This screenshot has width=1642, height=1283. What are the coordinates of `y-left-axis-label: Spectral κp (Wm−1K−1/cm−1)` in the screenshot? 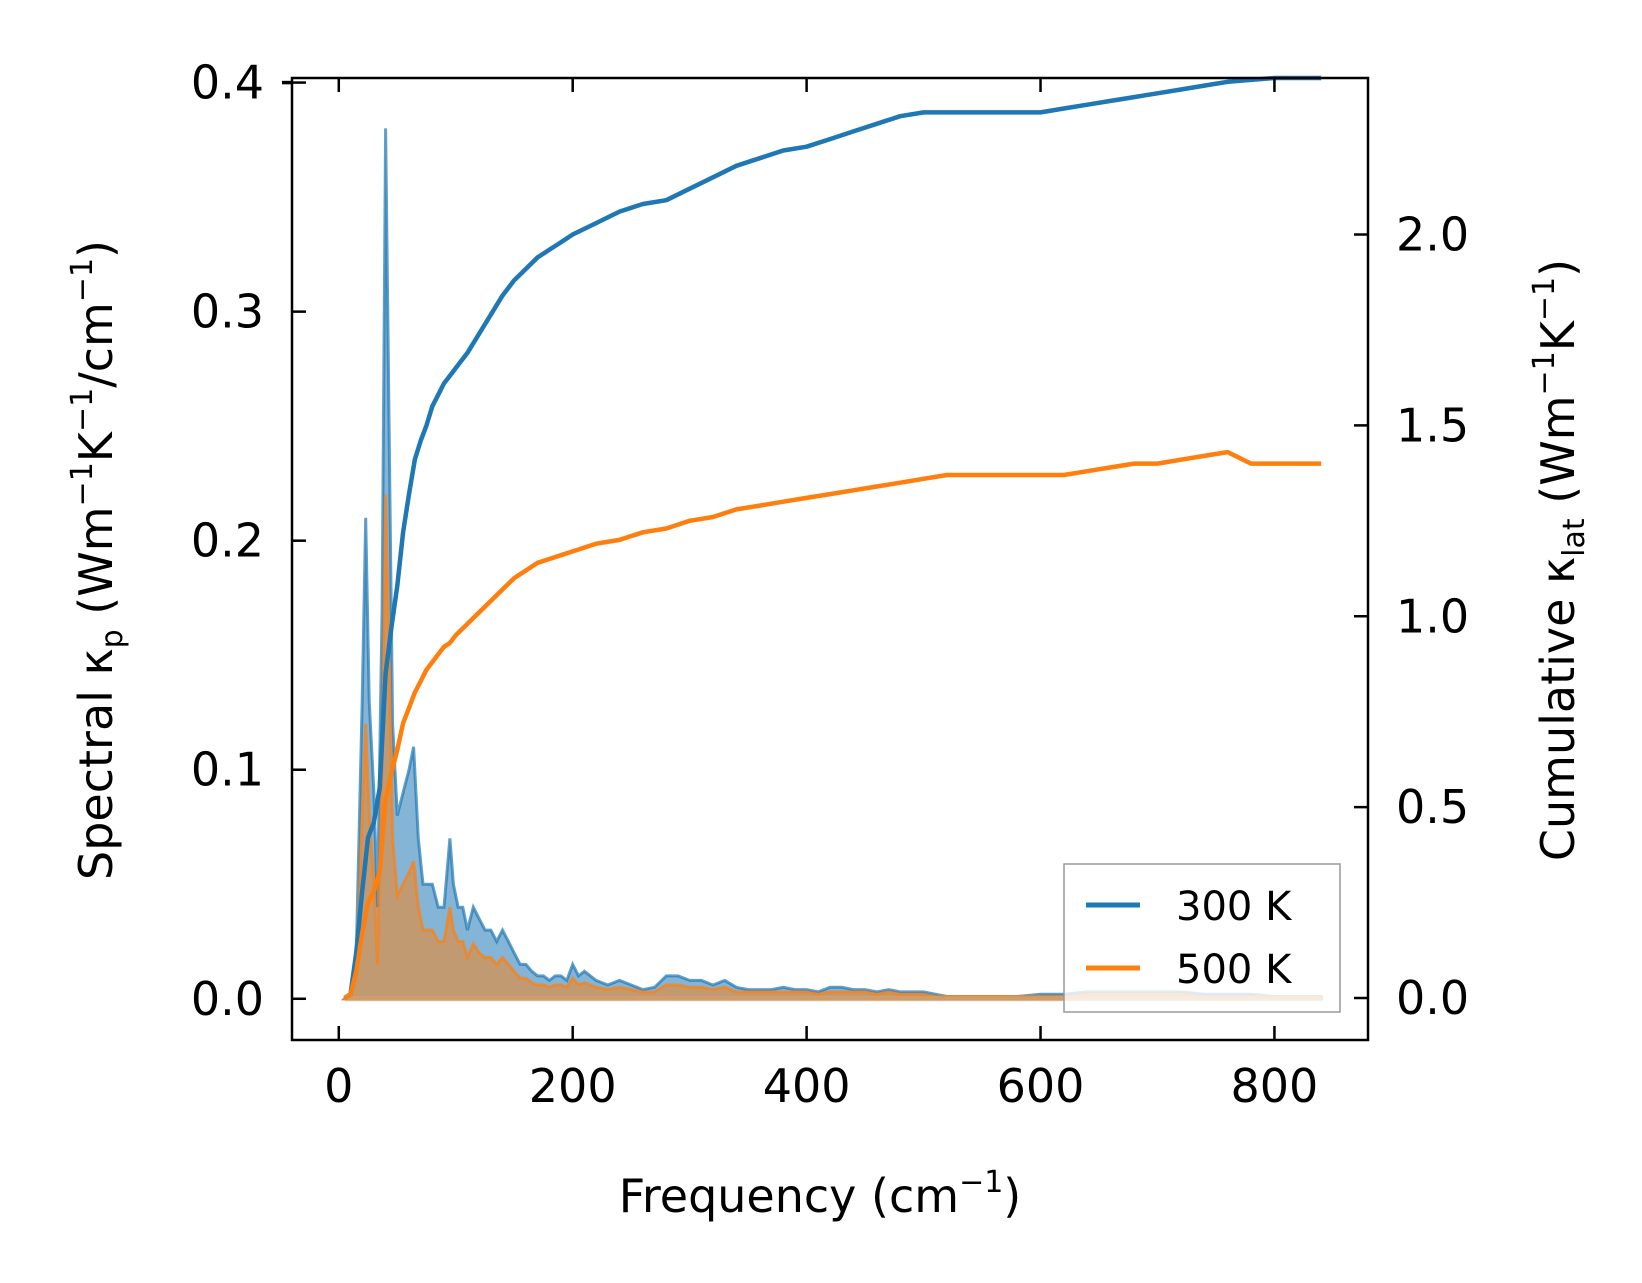 It's located at (97, 560).